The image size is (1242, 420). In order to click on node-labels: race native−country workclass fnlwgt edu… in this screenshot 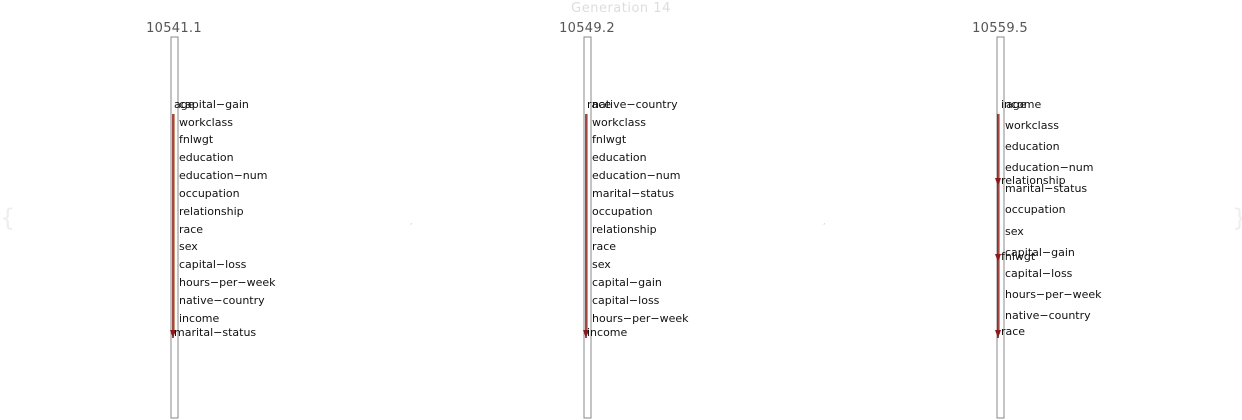, I will do `click(638, 218)`.